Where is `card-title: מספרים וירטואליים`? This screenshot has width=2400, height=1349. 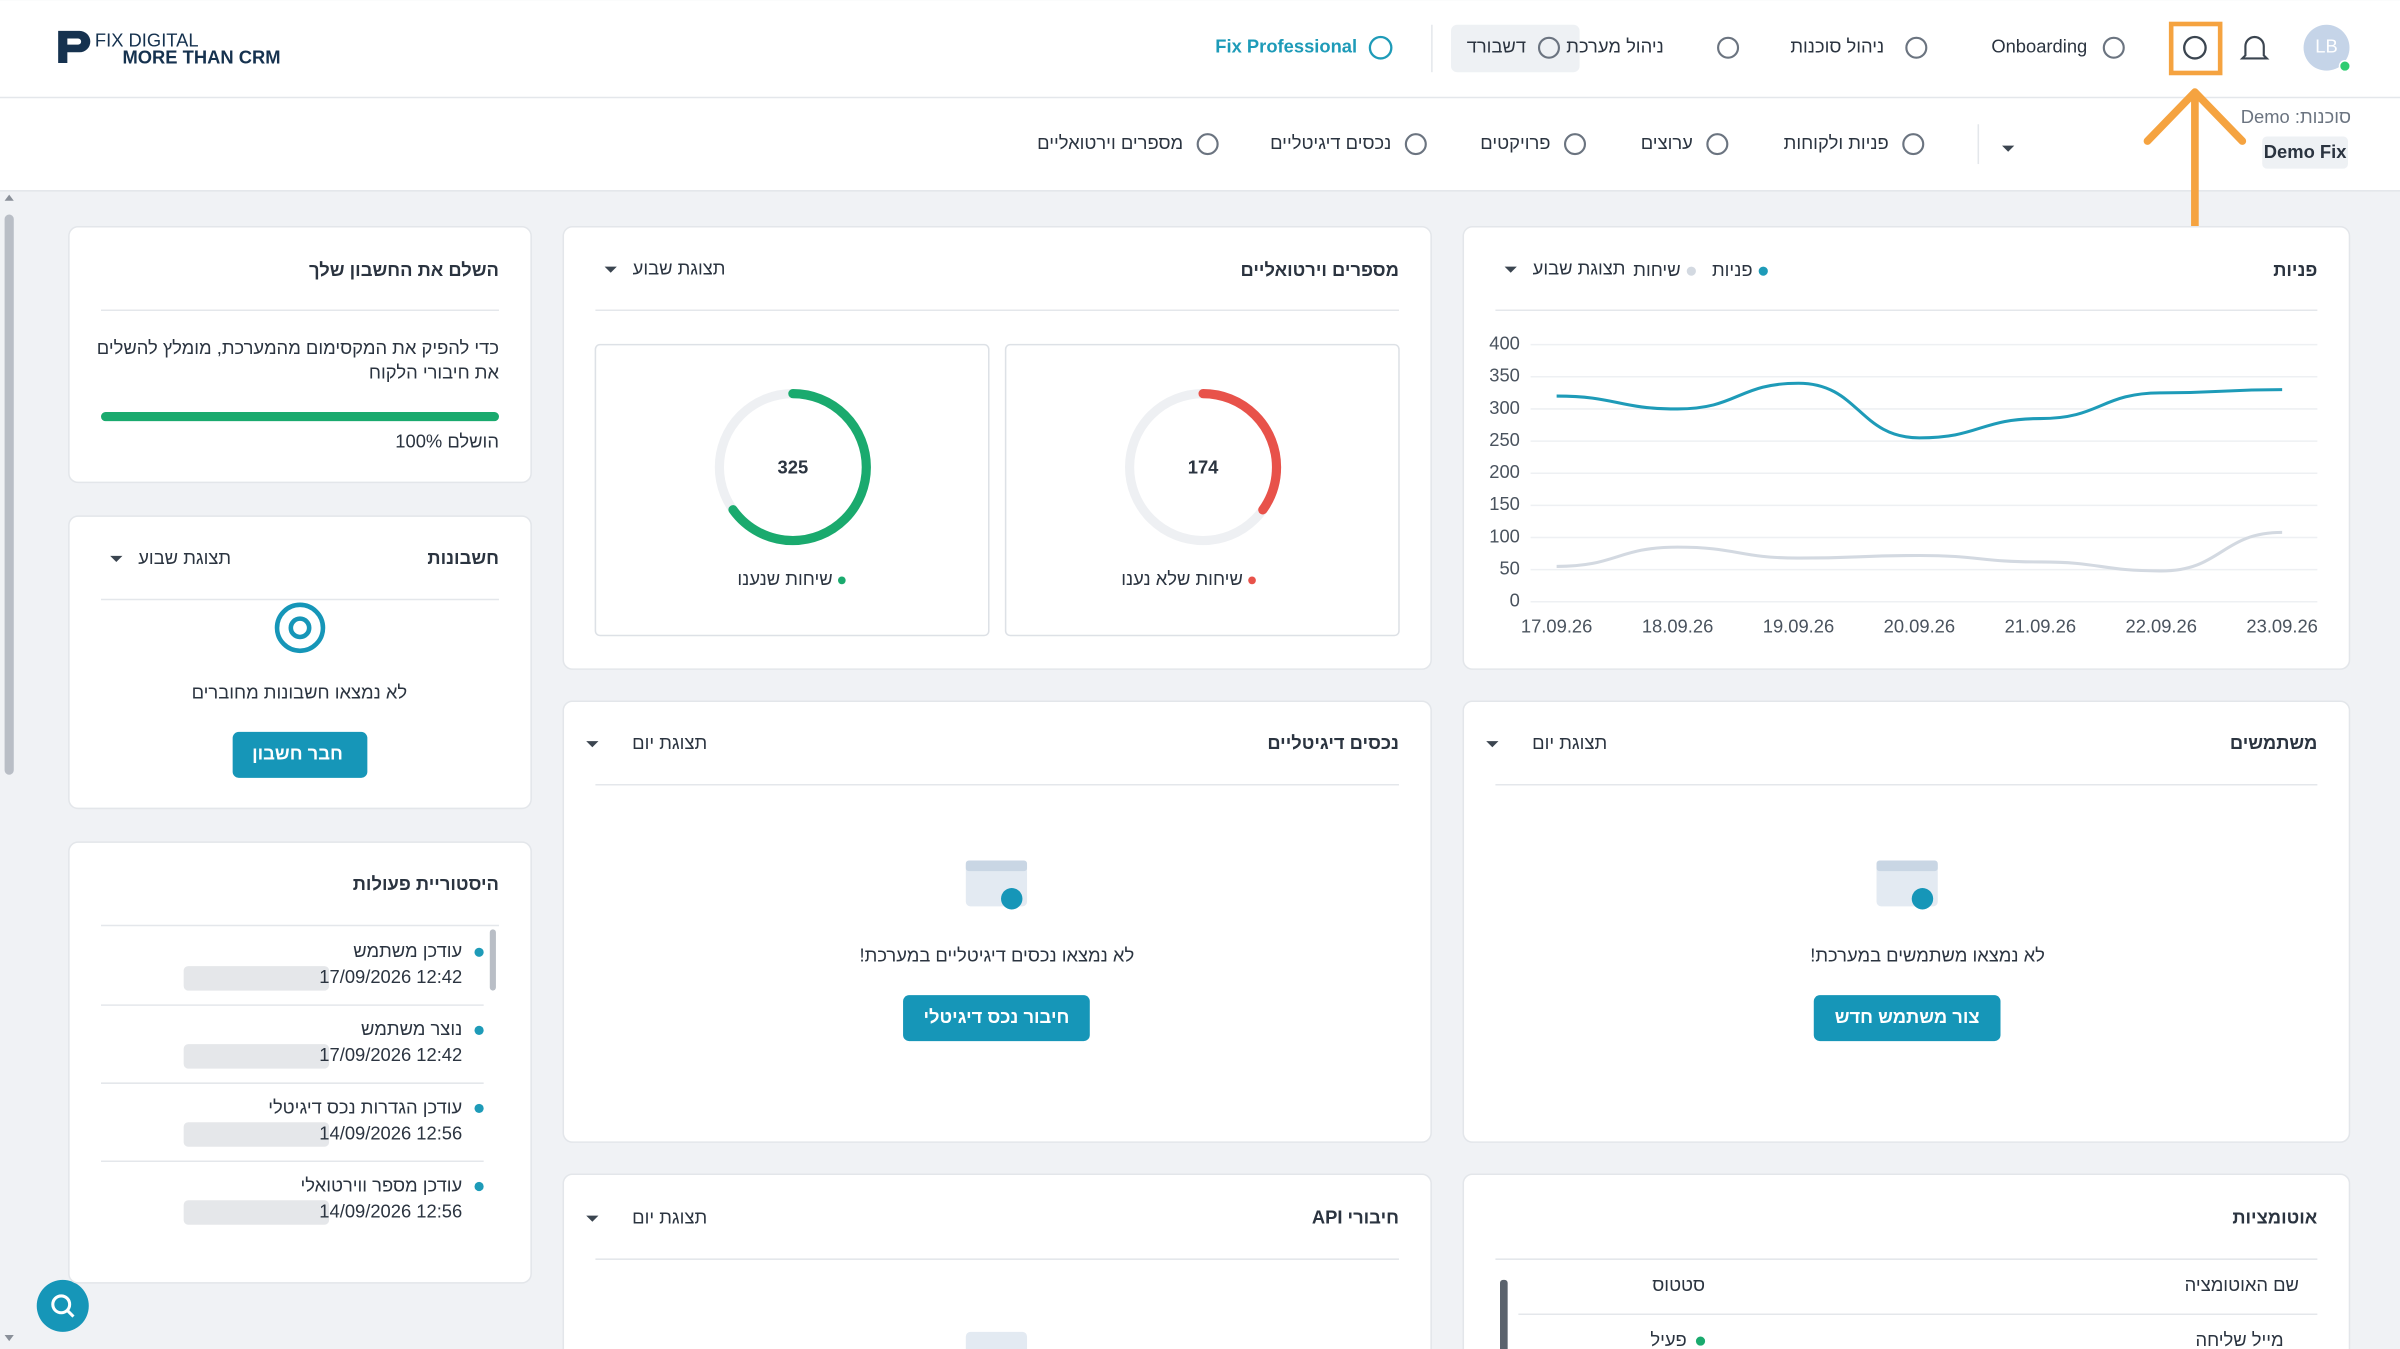
card-title: מספרים וירטואליים is located at coordinates (1320, 269).